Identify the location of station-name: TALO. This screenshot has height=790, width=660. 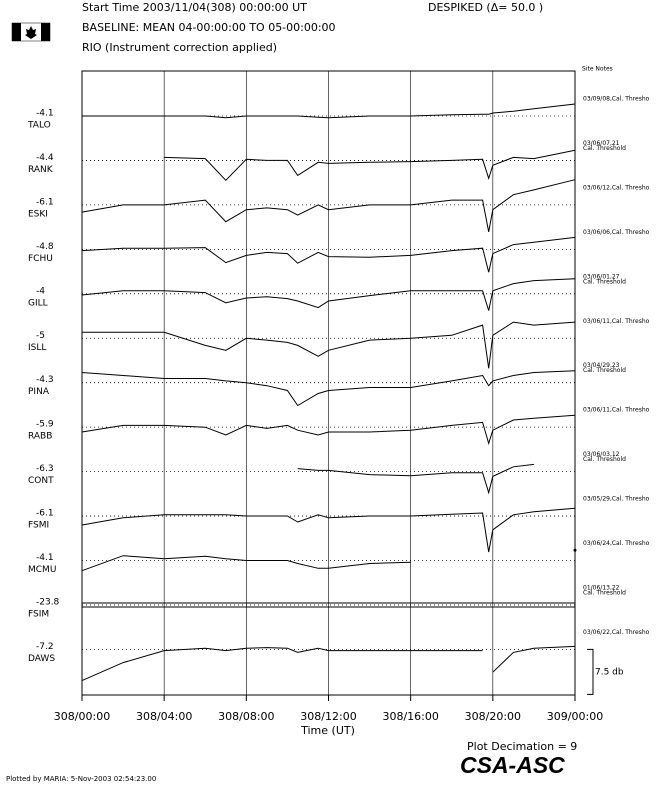
(39, 126).